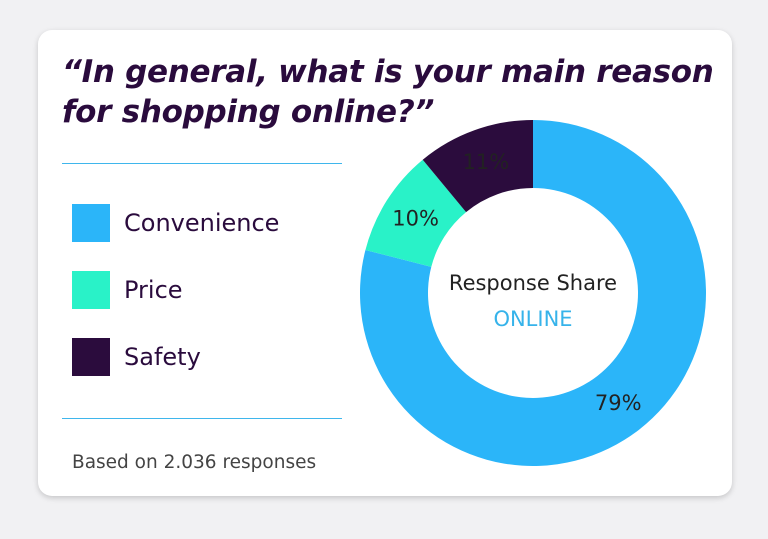  What do you see at coordinates (202, 223) in the screenshot?
I see `legend-label-convenience: Convenience` at bounding box center [202, 223].